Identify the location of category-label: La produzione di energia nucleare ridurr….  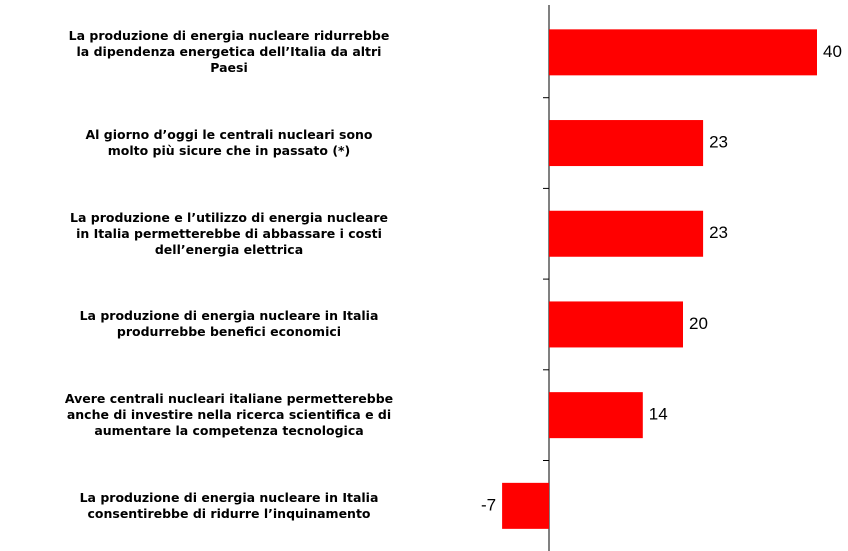
(229, 52).